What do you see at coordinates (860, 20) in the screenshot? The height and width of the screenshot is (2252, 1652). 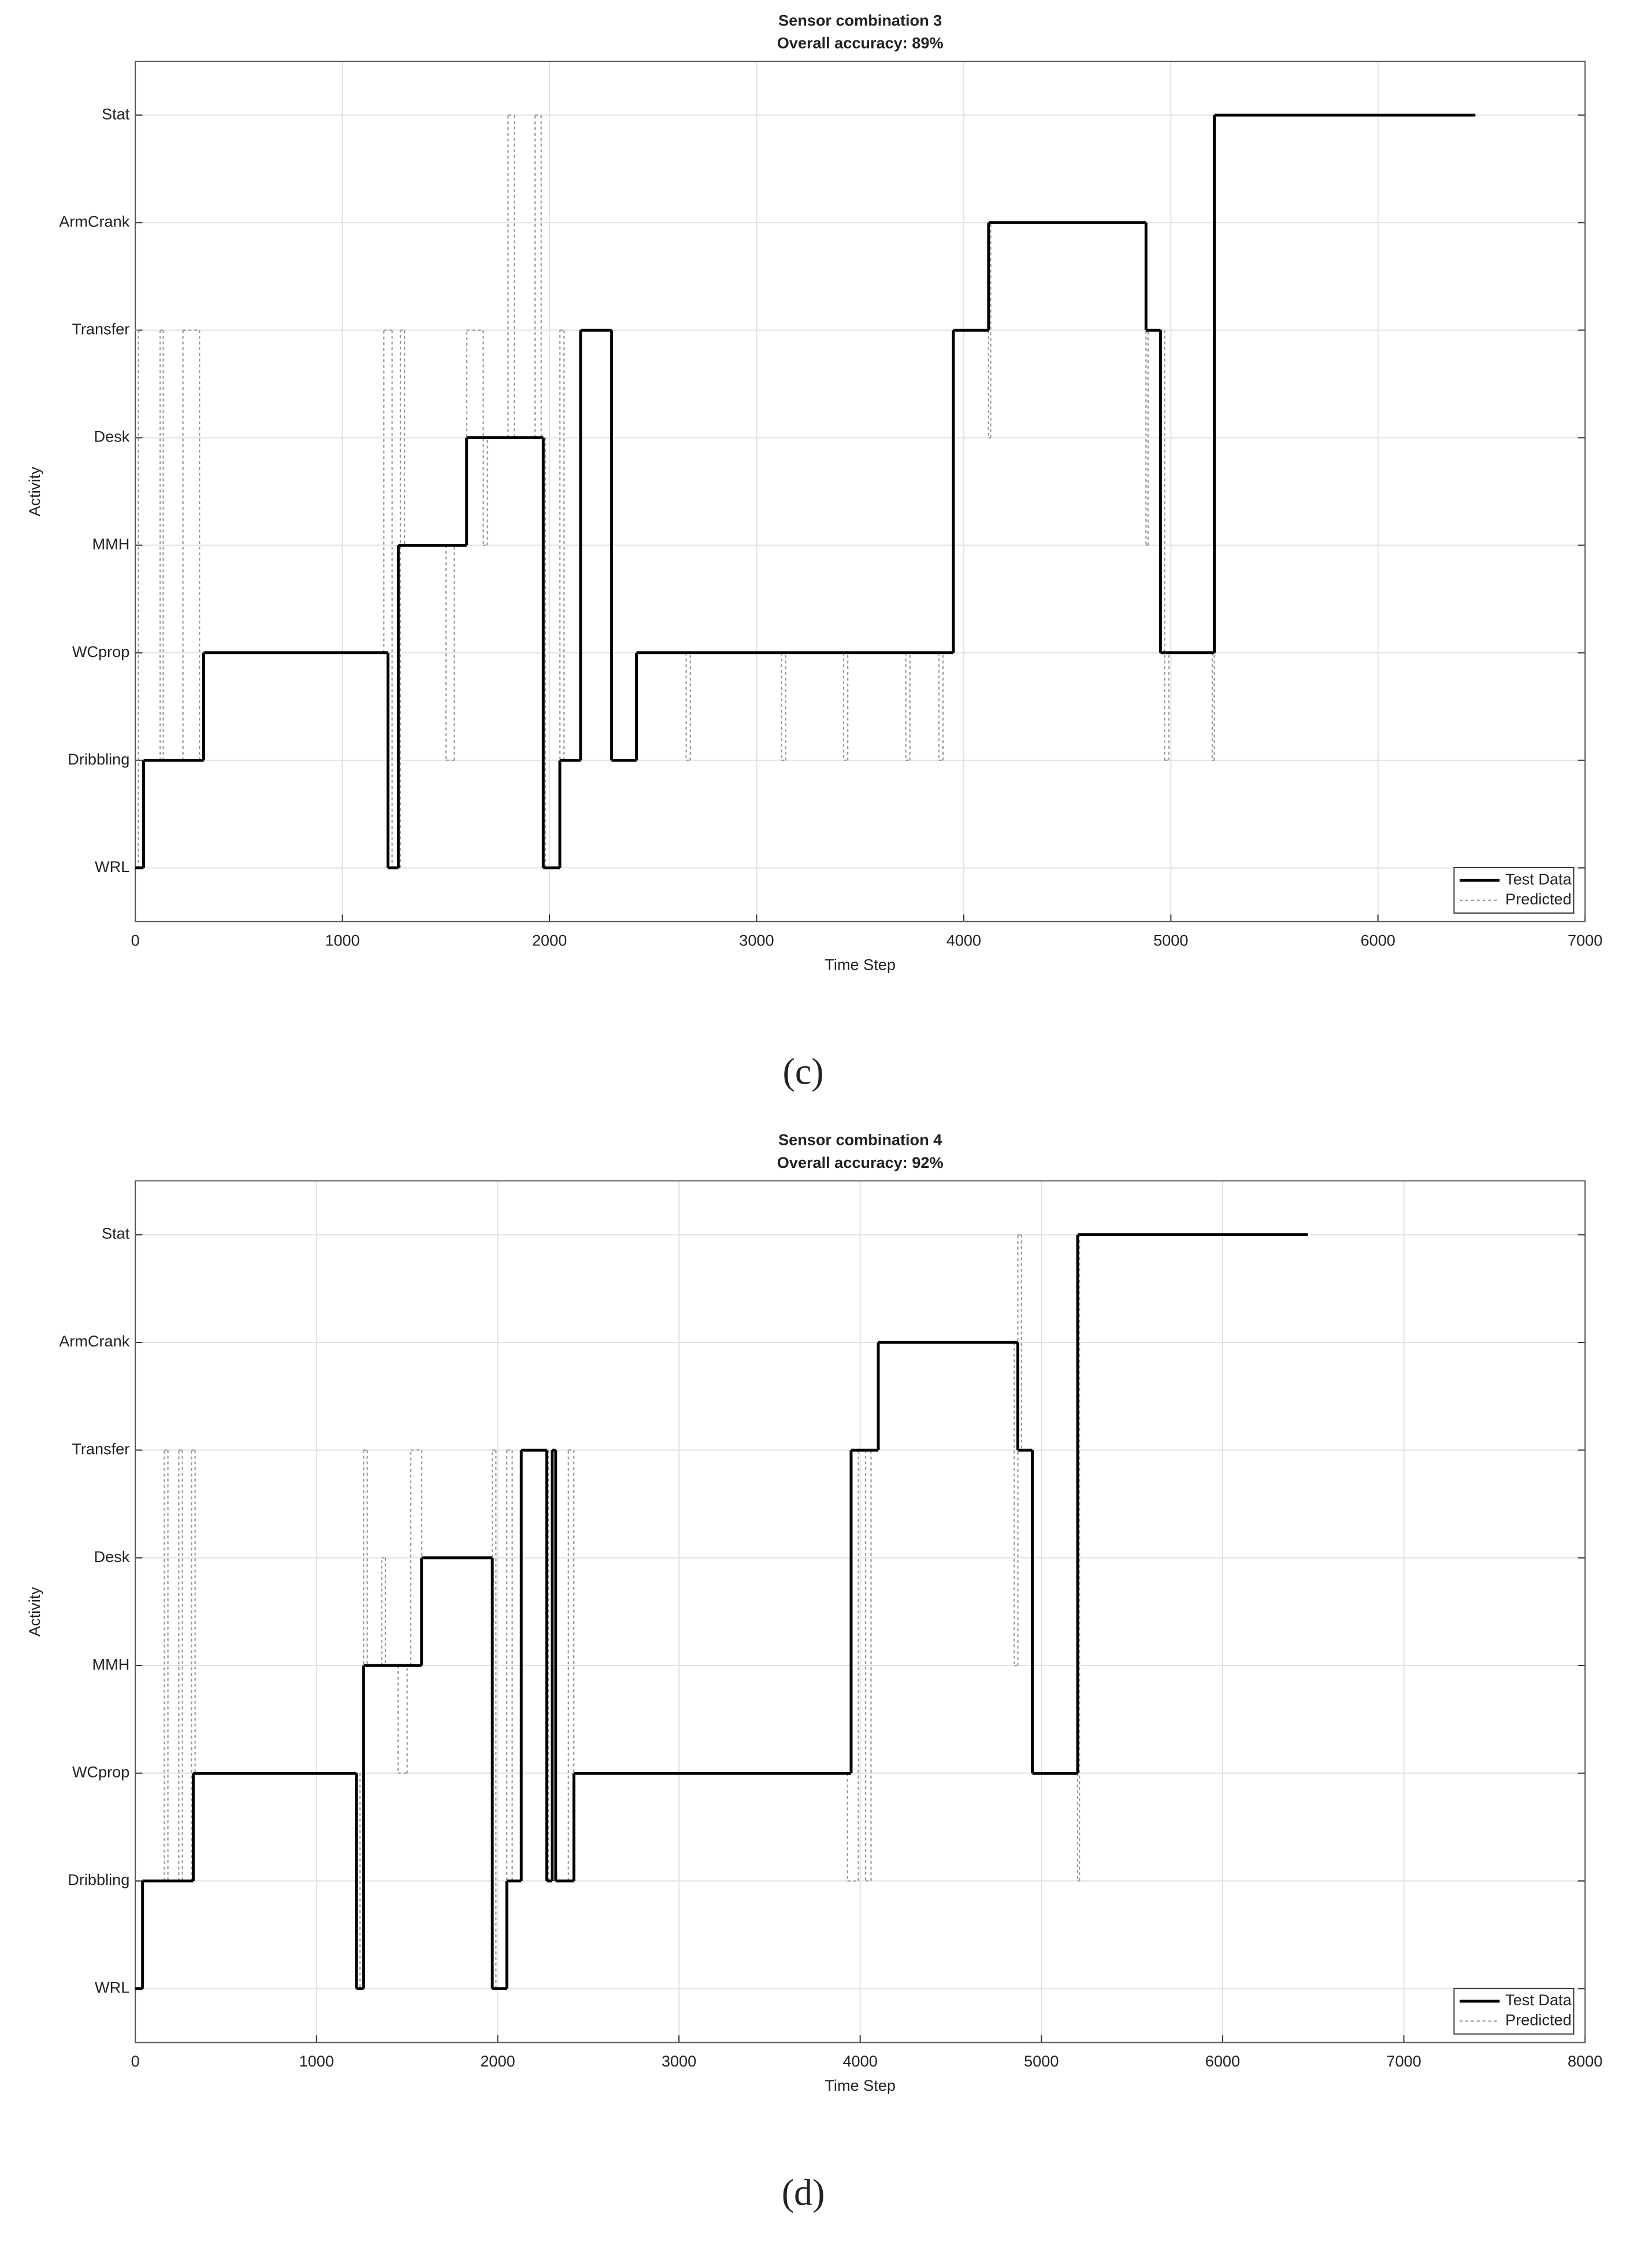 I see `chart-title: Sensor combination 3` at bounding box center [860, 20].